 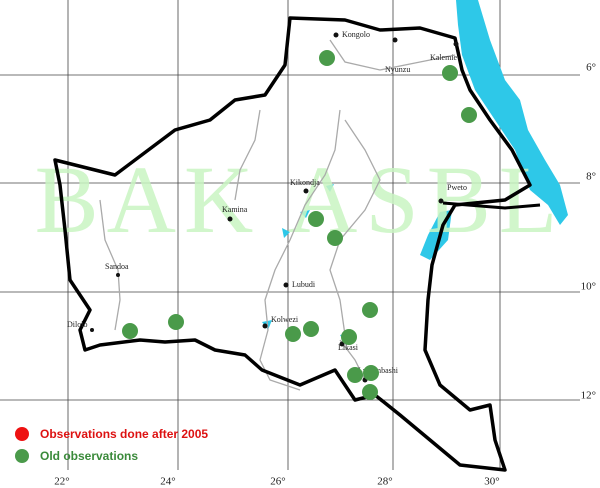 What do you see at coordinates (444, 57) in the screenshot?
I see `town-label: Kalemie` at bounding box center [444, 57].